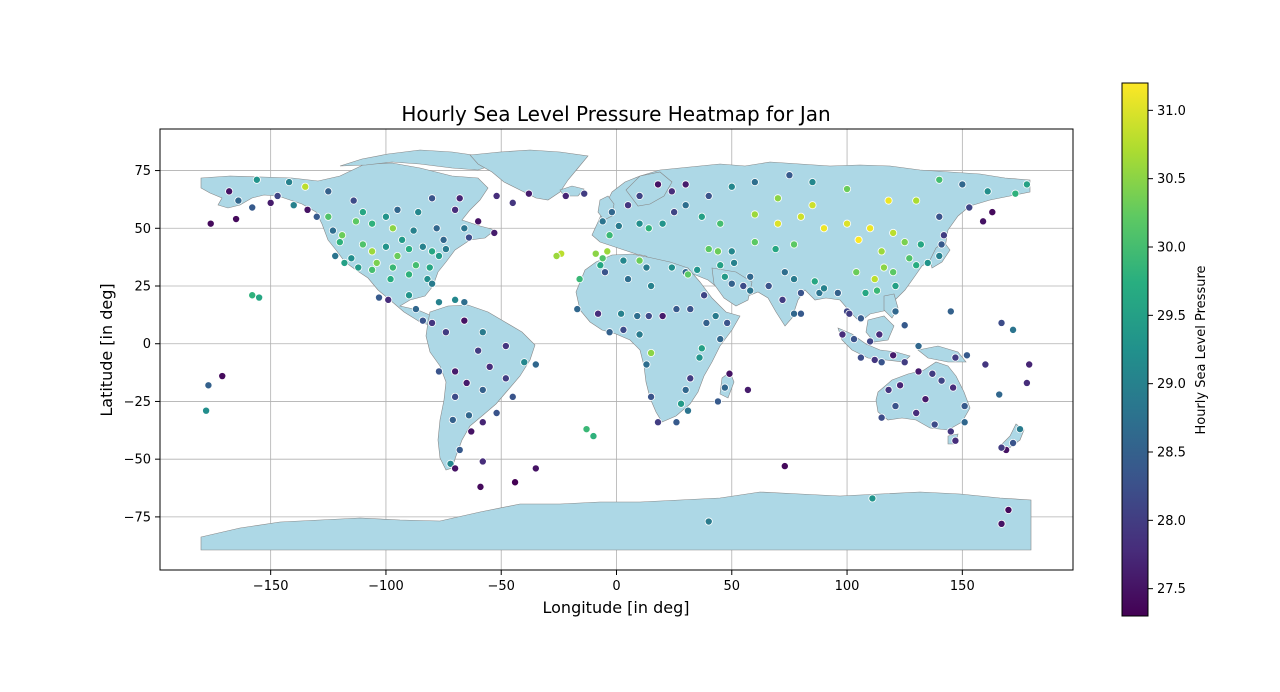 The height and width of the screenshot is (692, 1280). Describe the element at coordinates (1171, 589) in the screenshot. I see `colorbar-tick-label: 27.5` at that location.